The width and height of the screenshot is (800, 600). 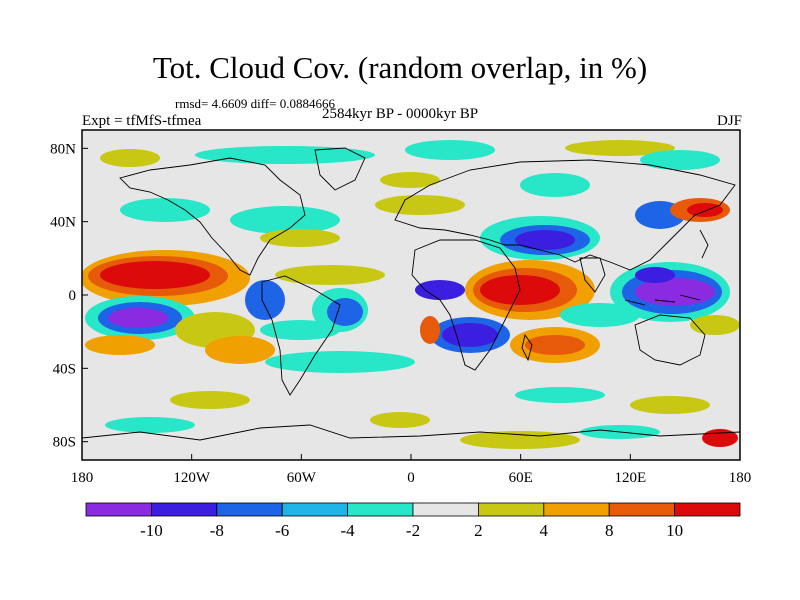 What do you see at coordinates (544, 530) in the screenshot?
I see `colorbar-label: 4` at bounding box center [544, 530].